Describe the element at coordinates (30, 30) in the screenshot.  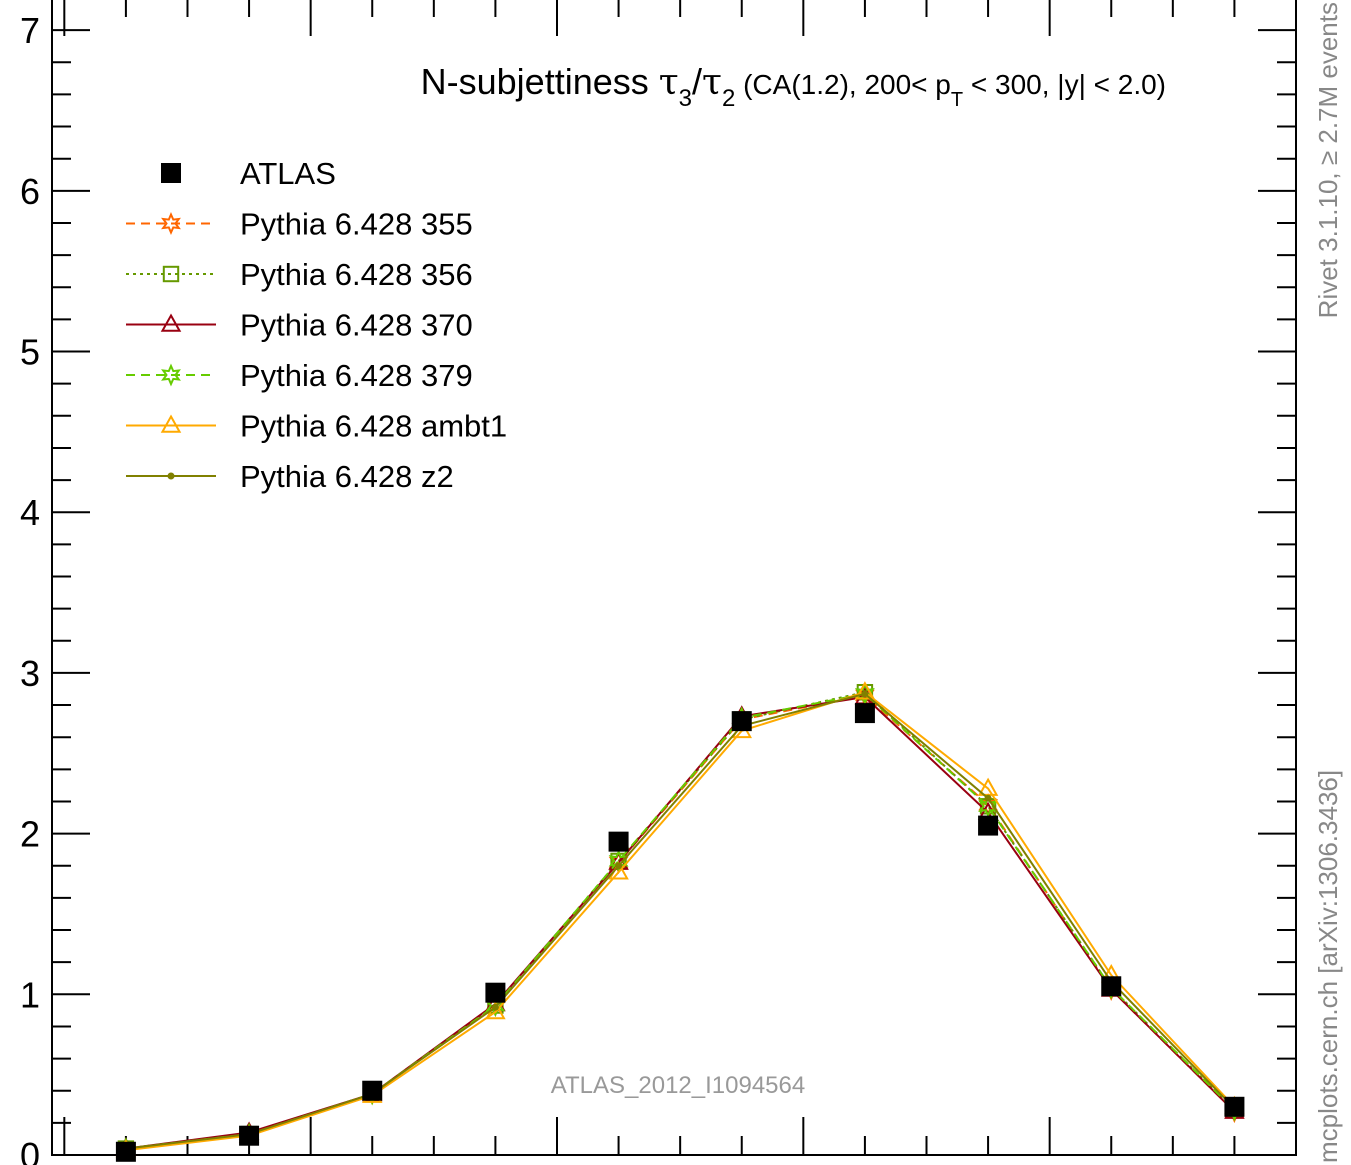
I see `y-tick-label: 7` at that location.